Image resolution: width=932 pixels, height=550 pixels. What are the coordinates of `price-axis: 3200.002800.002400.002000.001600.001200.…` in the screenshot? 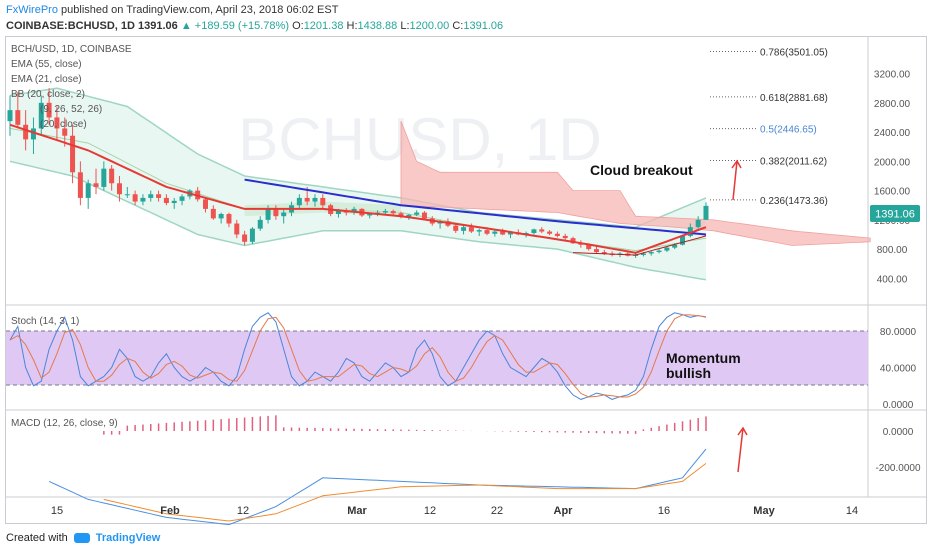 It's located at (892, 178).